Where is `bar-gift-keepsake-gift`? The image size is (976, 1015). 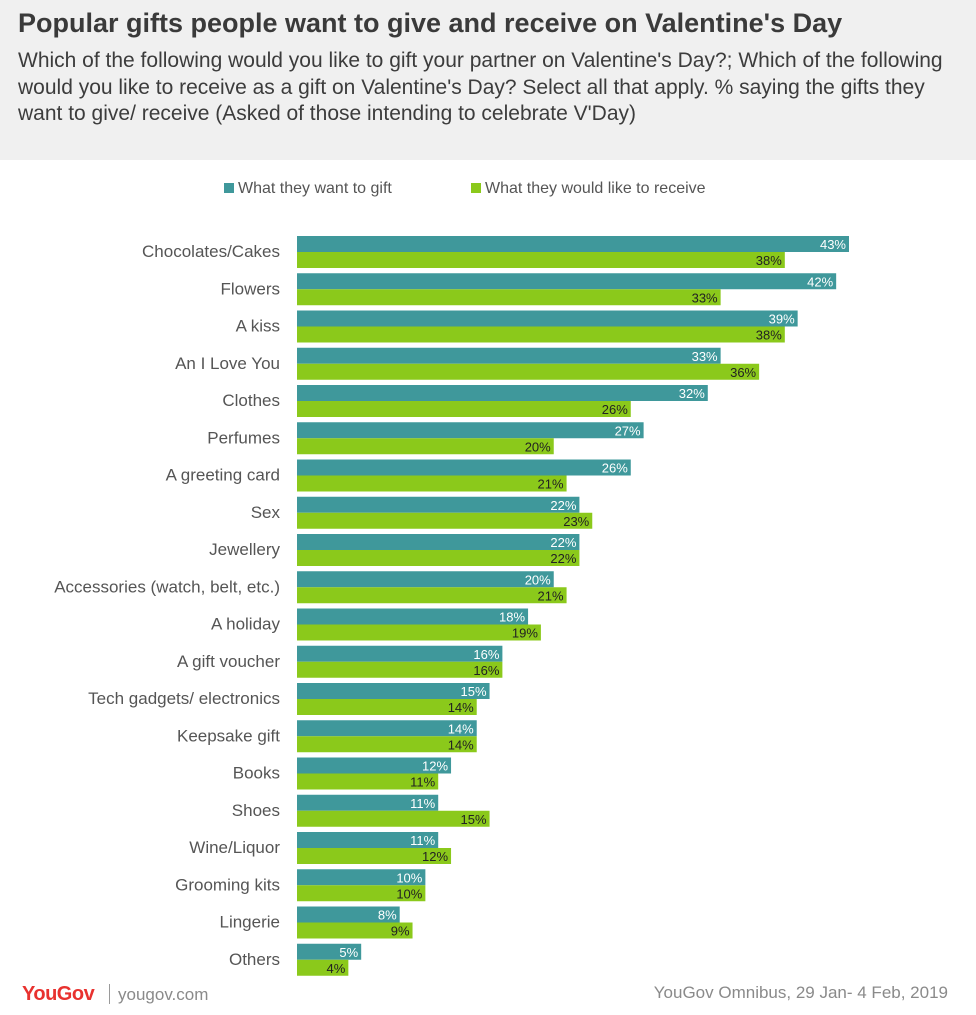 bar-gift-keepsake-gift is located at coordinates (387, 728).